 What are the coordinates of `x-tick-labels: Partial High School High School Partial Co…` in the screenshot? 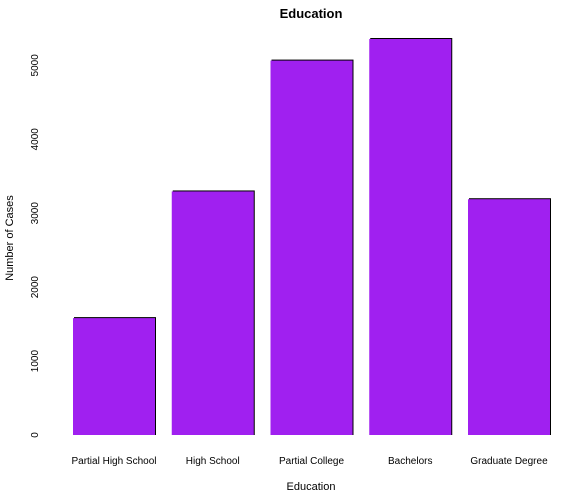 It's located at (309, 461).